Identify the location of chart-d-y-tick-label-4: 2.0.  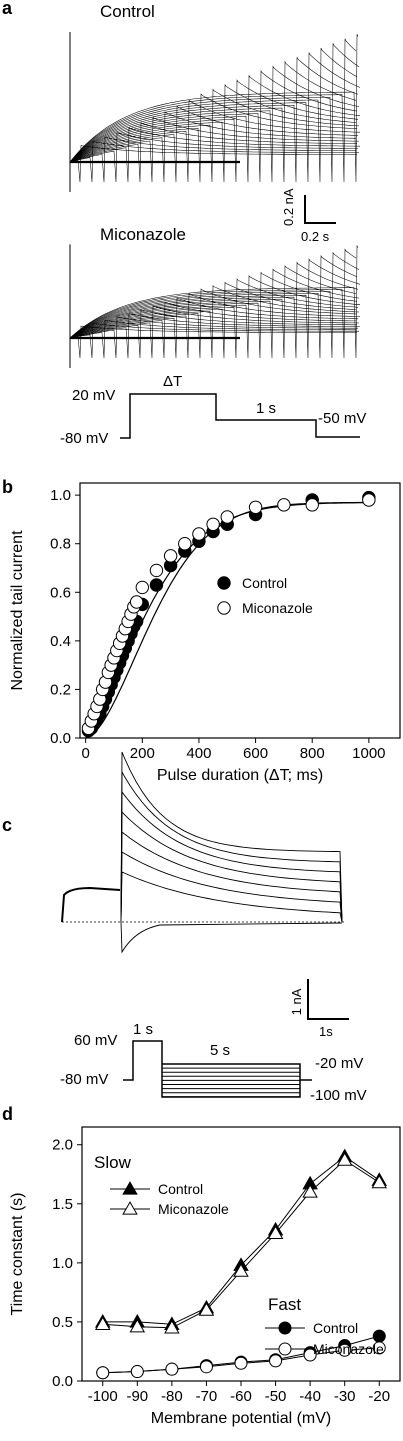
(62, 1145).